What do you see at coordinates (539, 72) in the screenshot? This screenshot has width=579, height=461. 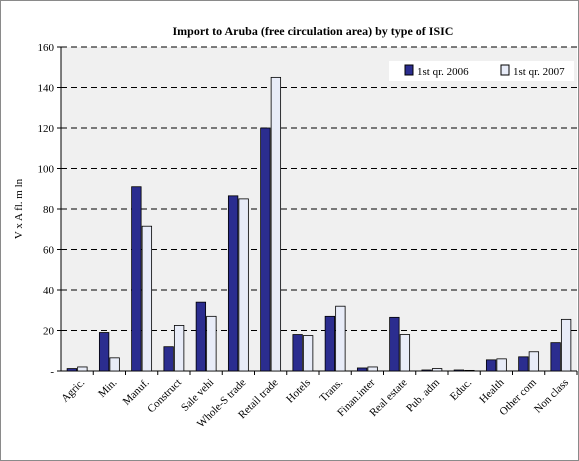 I see `legend-label-2007: 1st qr. 2007` at bounding box center [539, 72].